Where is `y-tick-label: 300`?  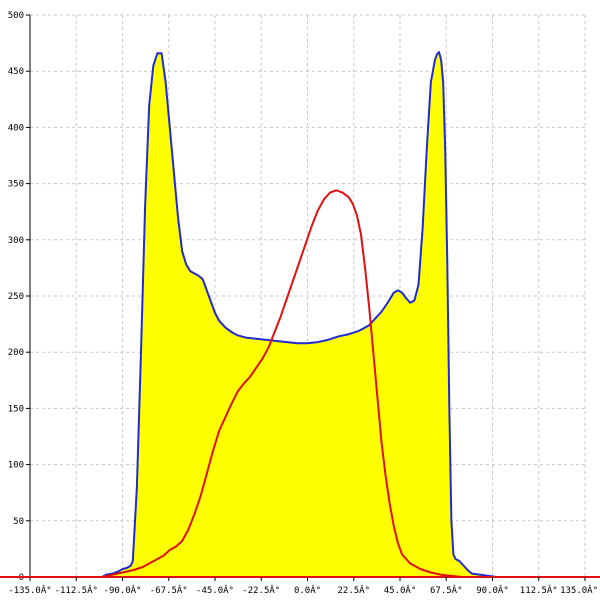
y-tick-label: 300 is located at coordinates (16, 241).